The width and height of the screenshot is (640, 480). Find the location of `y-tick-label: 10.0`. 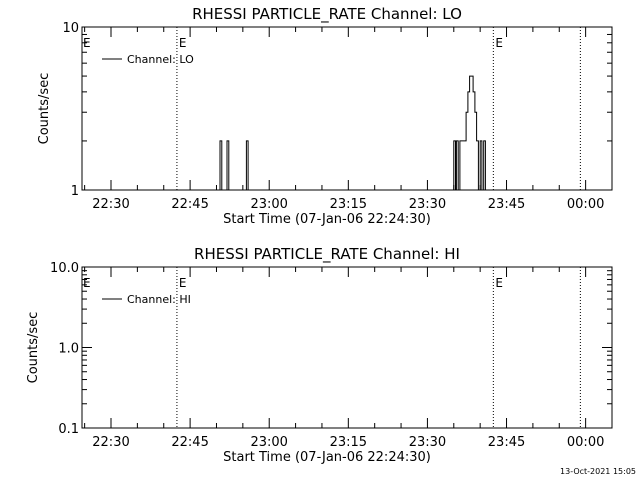

y-tick-label: 10.0 is located at coordinates (64, 268).